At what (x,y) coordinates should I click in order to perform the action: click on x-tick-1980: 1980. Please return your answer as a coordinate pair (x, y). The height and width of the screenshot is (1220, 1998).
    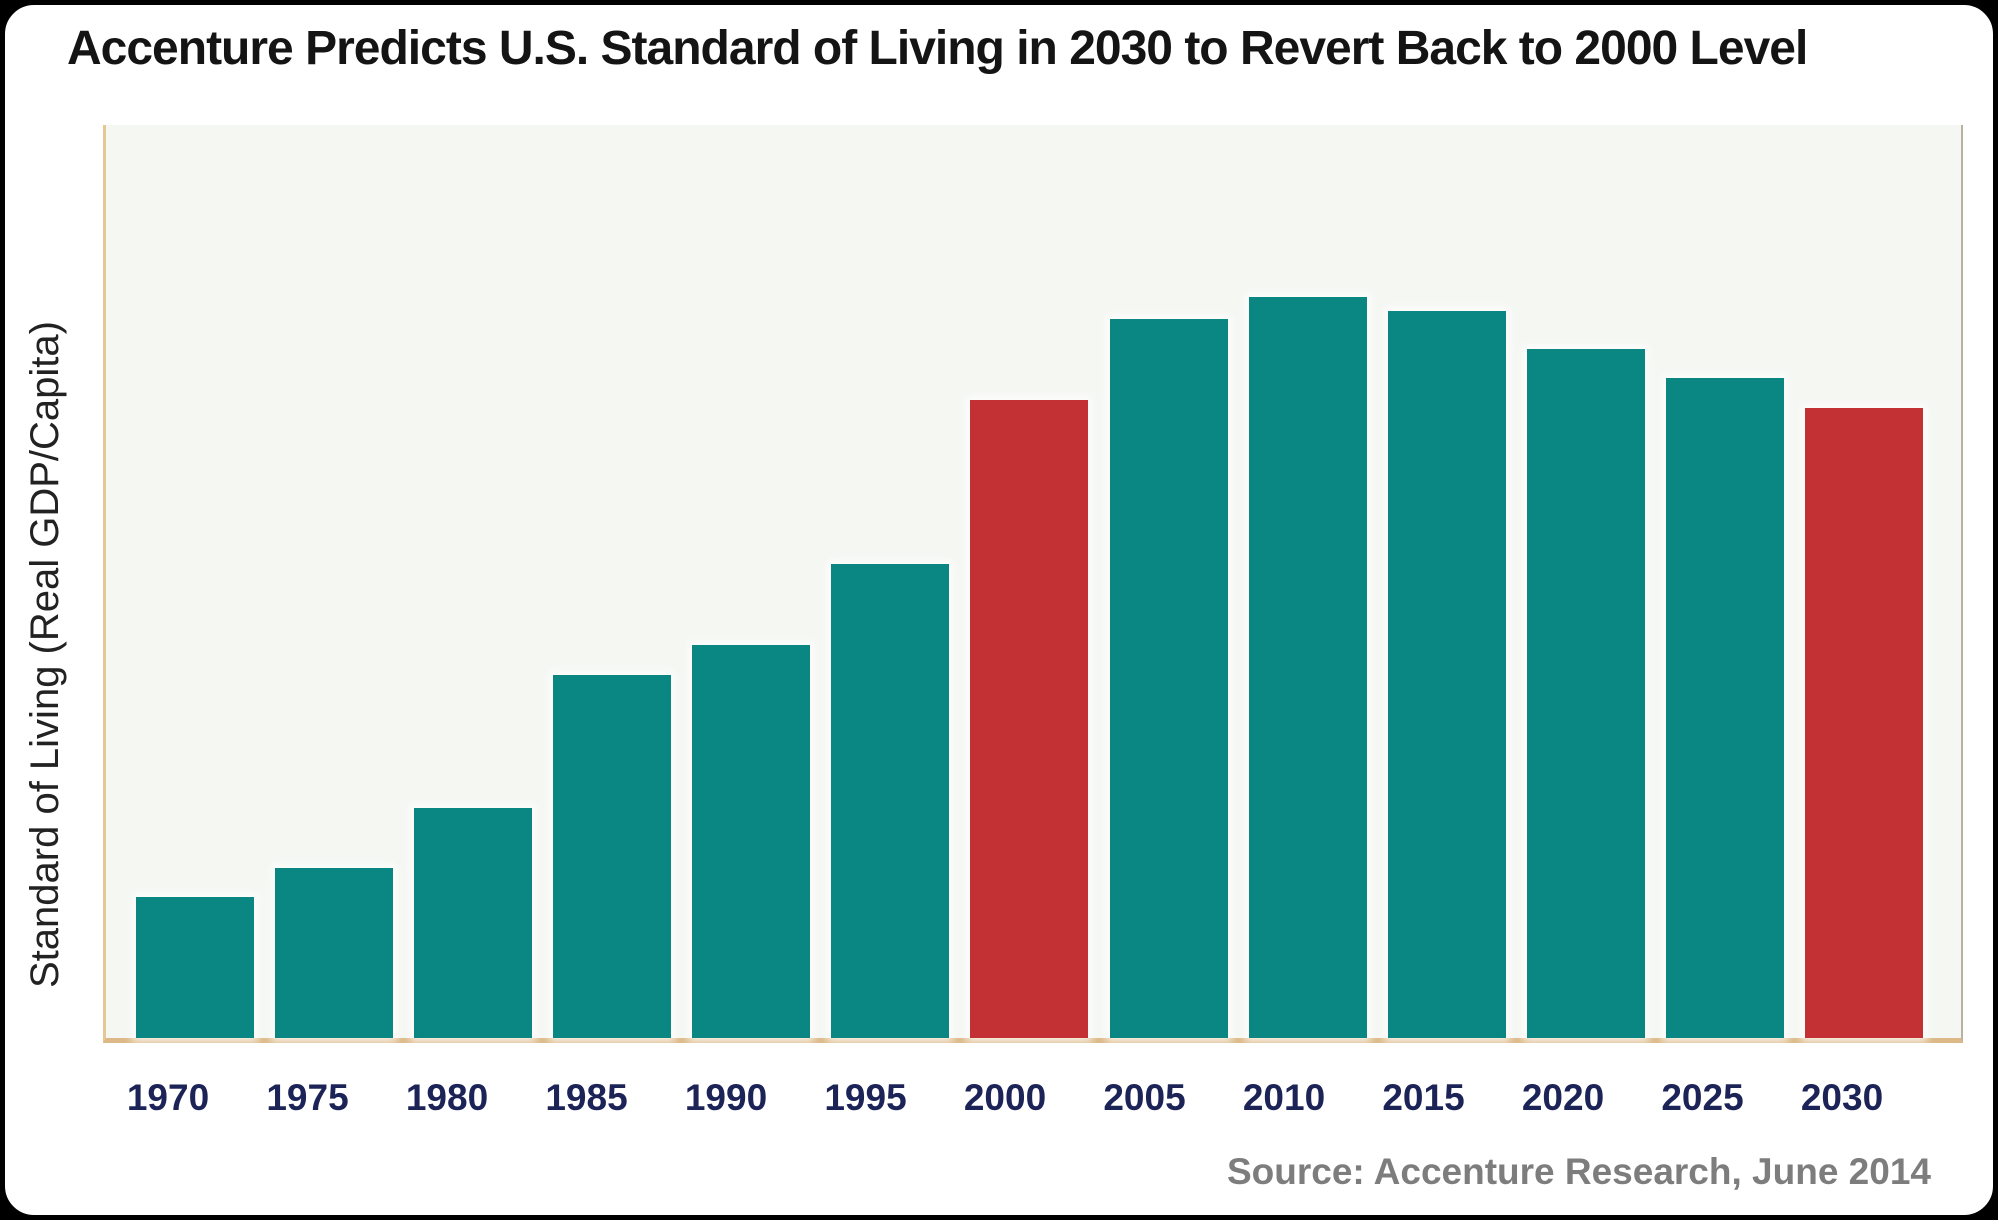
    Looking at the image, I should click on (447, 1097).